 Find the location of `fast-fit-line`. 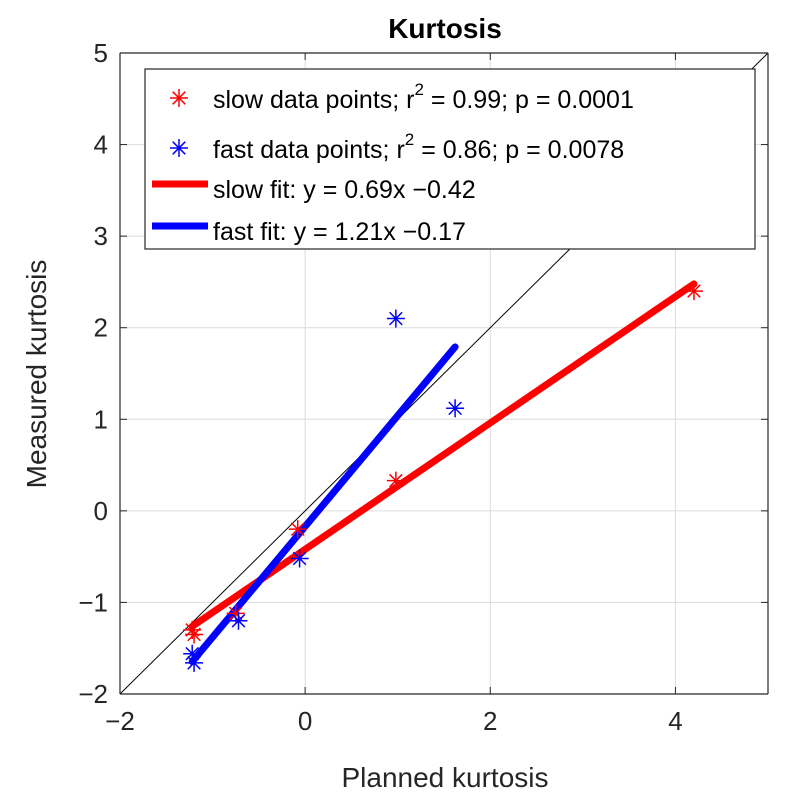

fast-fit-line is located at coordinates (323, 504).